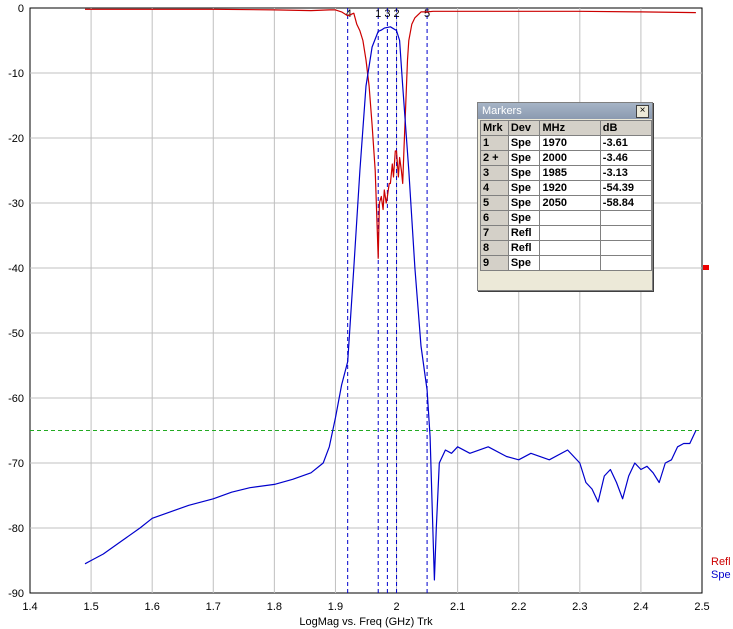 Image resolution: width=733 pixels, height=629 pixels. What do you see at coordinates (570, 173) in the screenshot?
I see `marker-freq-cell: 1985` at bounding box center [570, 173].